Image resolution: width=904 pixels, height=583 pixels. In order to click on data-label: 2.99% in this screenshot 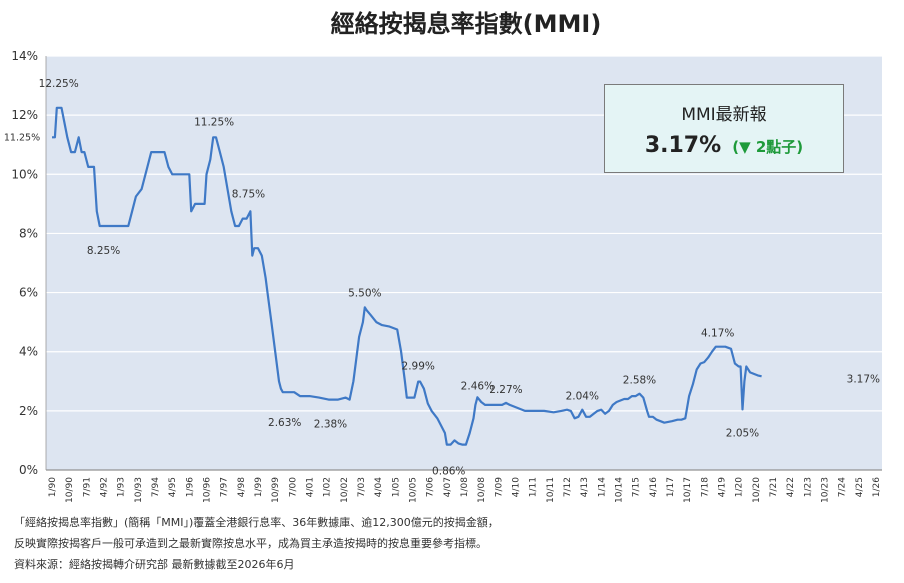, I will do `click(418, 367)`.